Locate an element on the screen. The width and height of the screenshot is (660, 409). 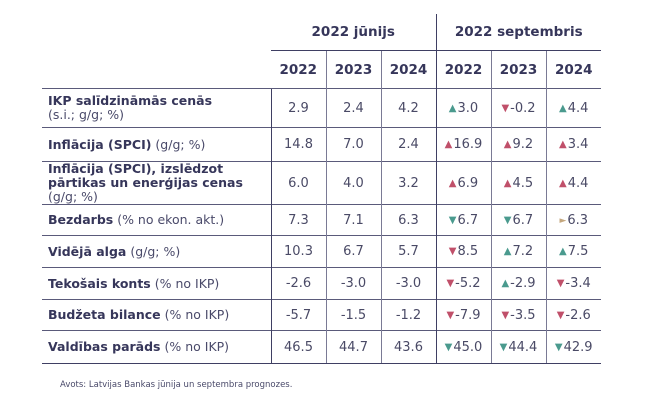
group-header-september: 2022 septembris is located at coordinates (518, 32).